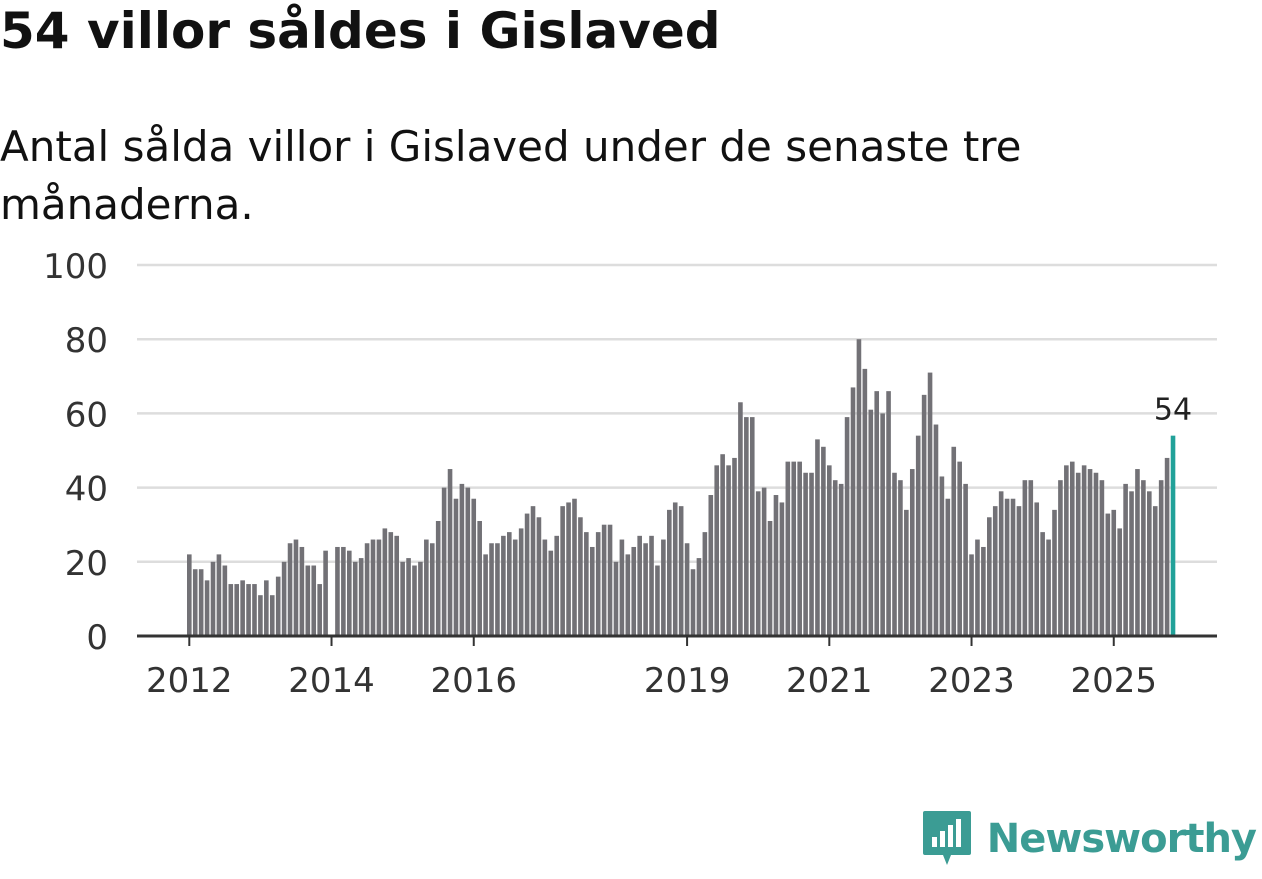 The width and height of the screenshot is (1262, 879). Describe the element at coordinates (1121, 839) in the screenshot. I see `brand-name: Newsworthy` at that location.